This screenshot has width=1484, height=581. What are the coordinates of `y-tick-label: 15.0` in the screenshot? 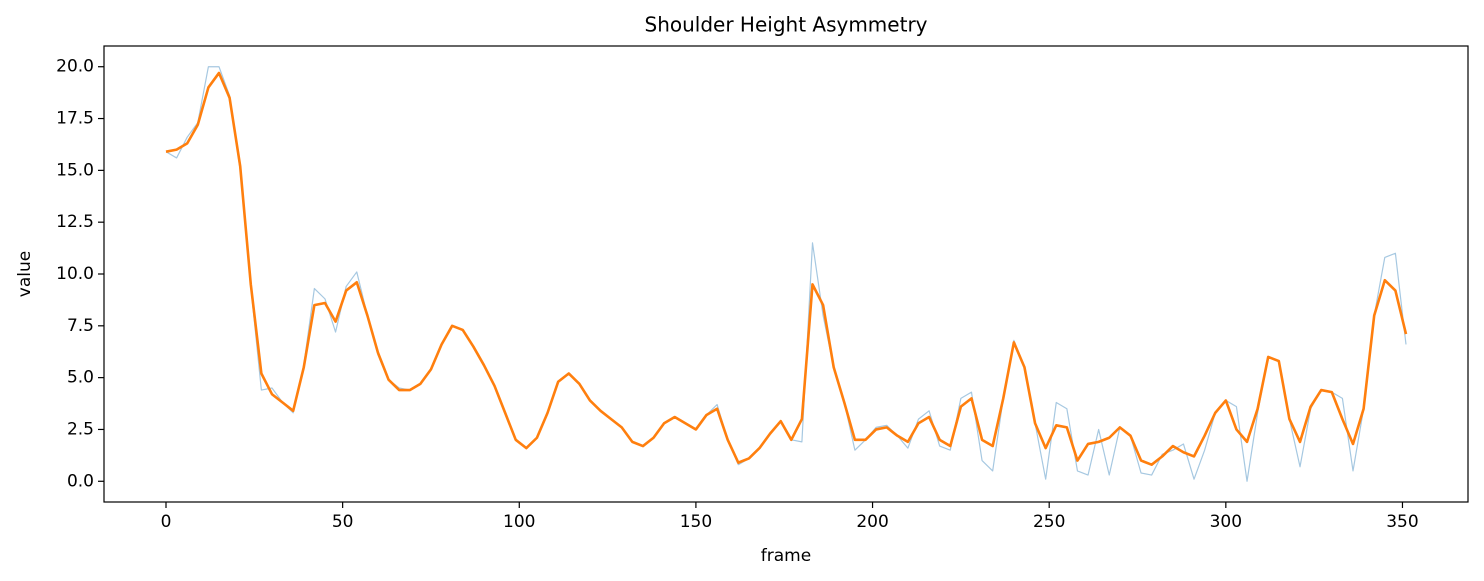 It's located at (75, 170).